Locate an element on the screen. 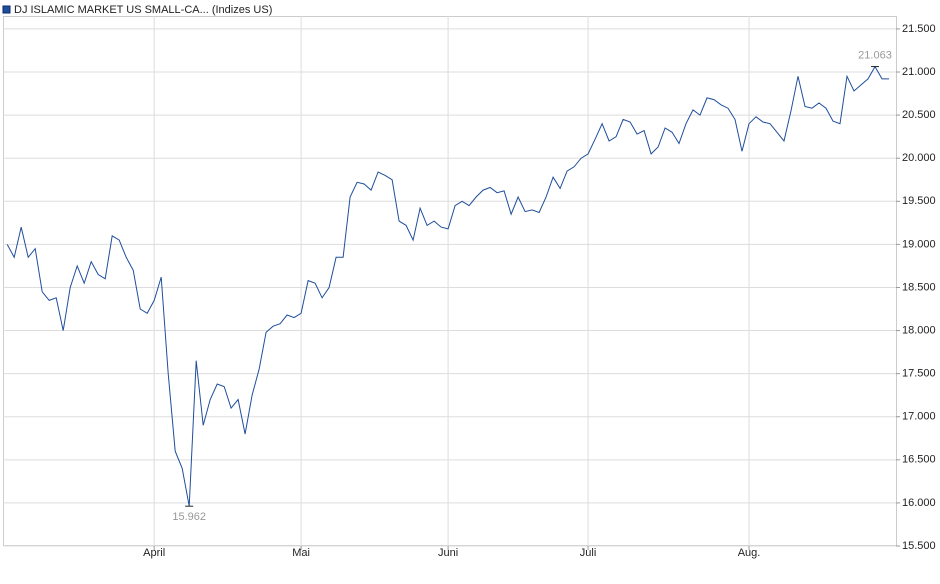  y-tick-label: 16.000 is located at coordinates (919, 503).